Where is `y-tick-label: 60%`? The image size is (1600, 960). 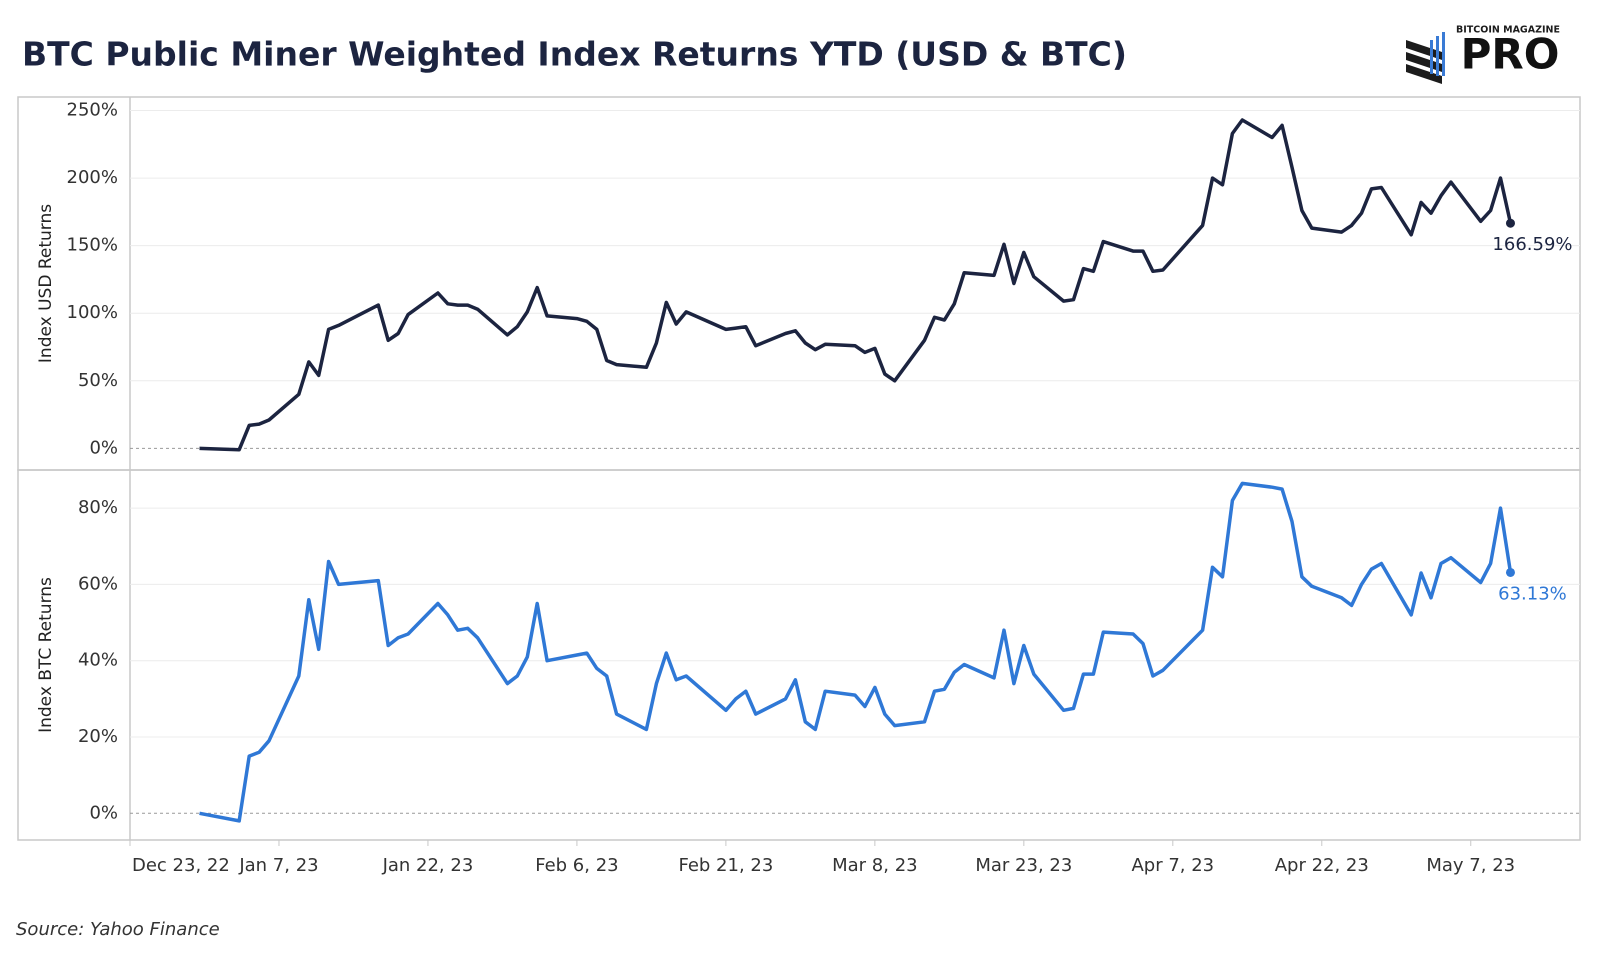 y-tick-label: 60% is located at coordinates (98, 583).